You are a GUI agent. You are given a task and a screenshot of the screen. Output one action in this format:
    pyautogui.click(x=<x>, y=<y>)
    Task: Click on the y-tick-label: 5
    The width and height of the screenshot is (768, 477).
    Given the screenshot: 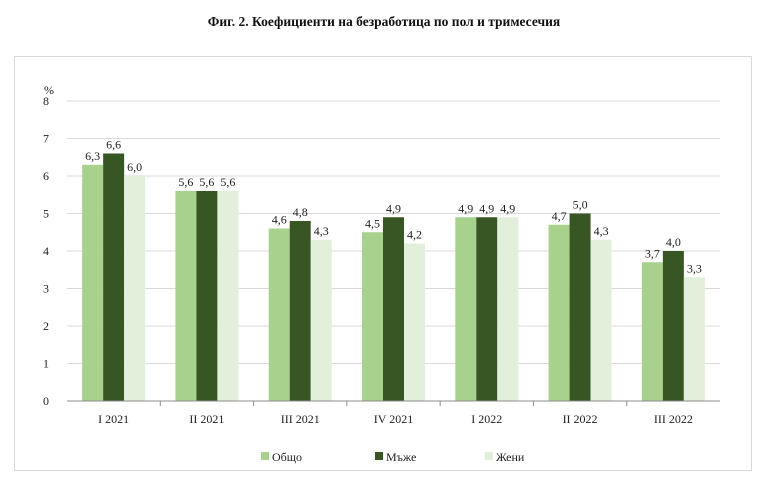 What is the action you would take?
    pyautogui.click(x=46, y=214)
    